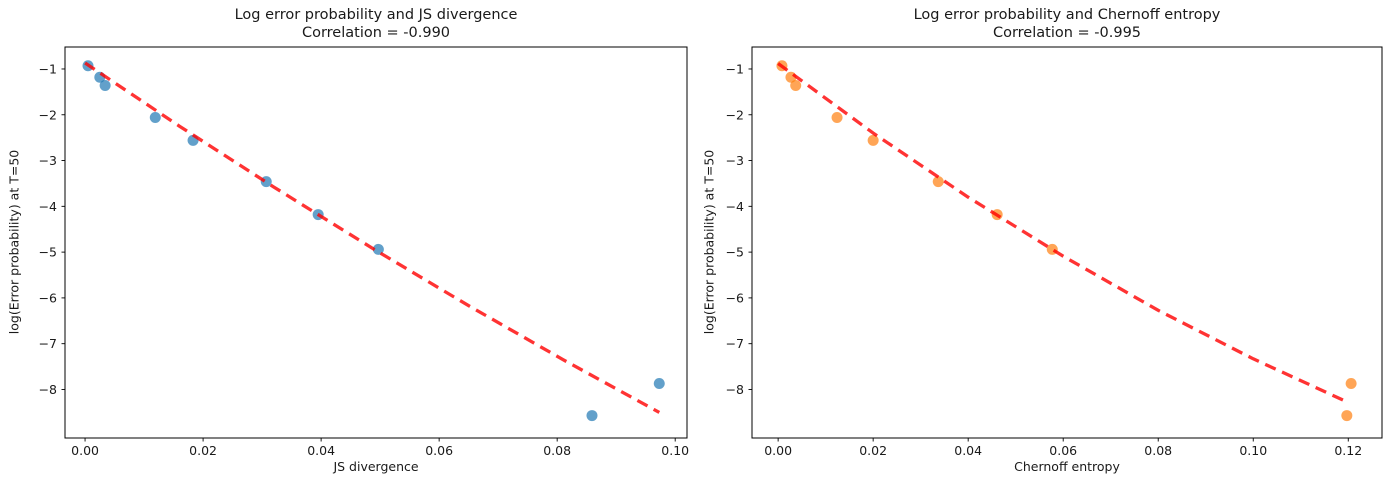  What do you see at coordinates (1067, 466) in the screenshot?
I see `x-axis-label: Chernoff entropy` at bounding box center [1067, 466].